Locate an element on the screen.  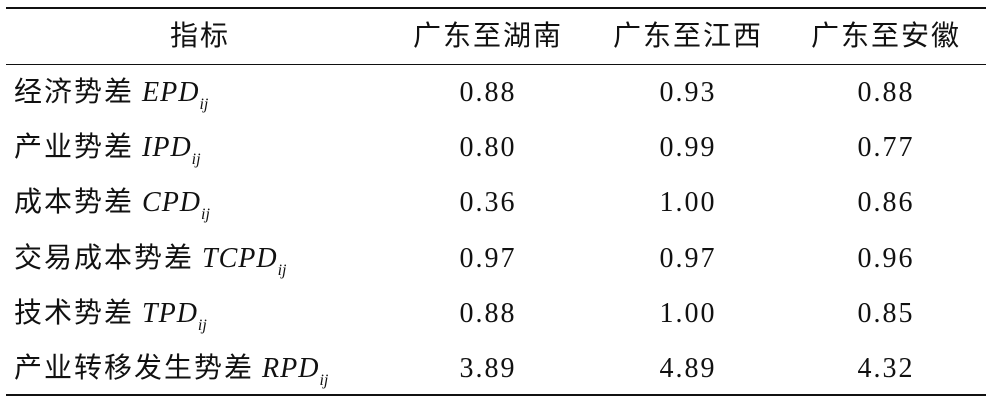
value-cell: 0.77 is located at coordinates (886, 148).